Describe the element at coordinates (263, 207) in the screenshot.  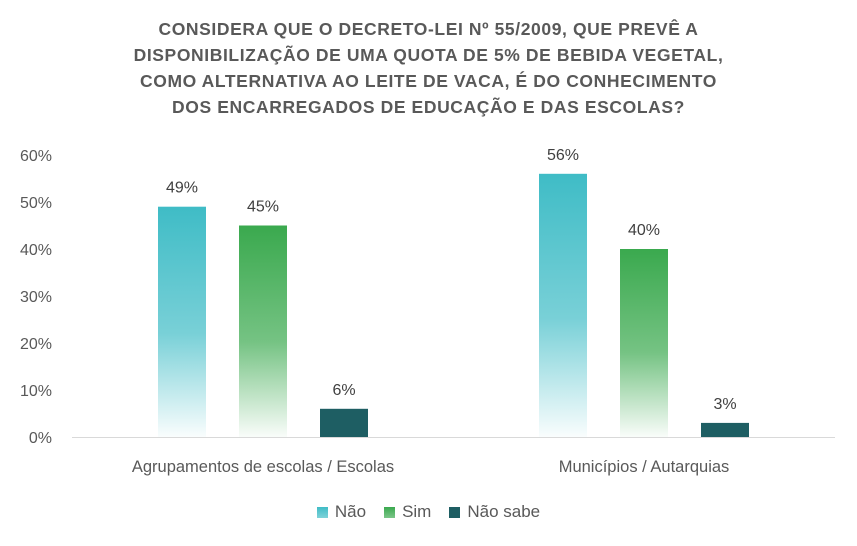
I see `data-label: 45%` at that location.